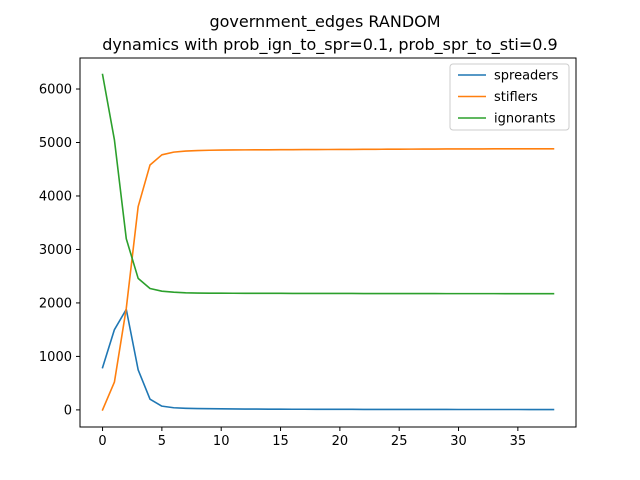 The width and height of the screenshot is (640, 480). I want to click on y-axis: 0 1000 2000 3000 4000 5000 6000, so click(59, 250).